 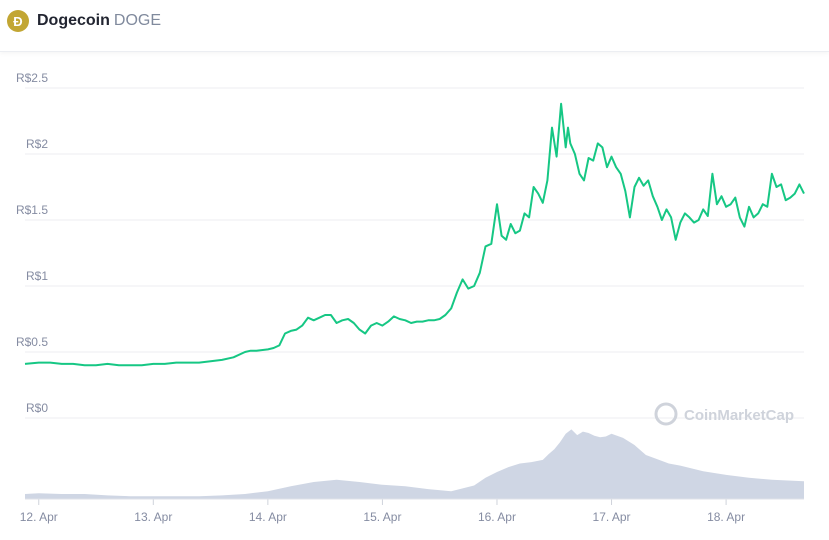 I want to click on x-tick-label: 14. Apr, so click(x=268, y=517).